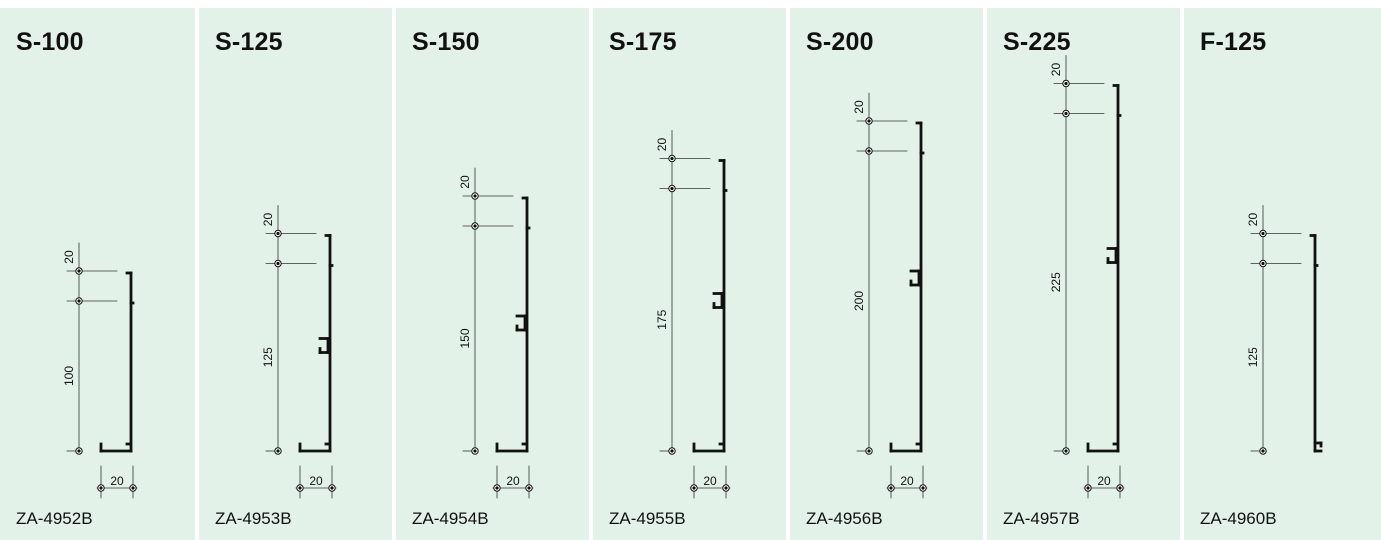  What do you see at coordinates (50, 42) in the screenshot?
I see `profile-name: S-100` at bounding box center [50, 42].